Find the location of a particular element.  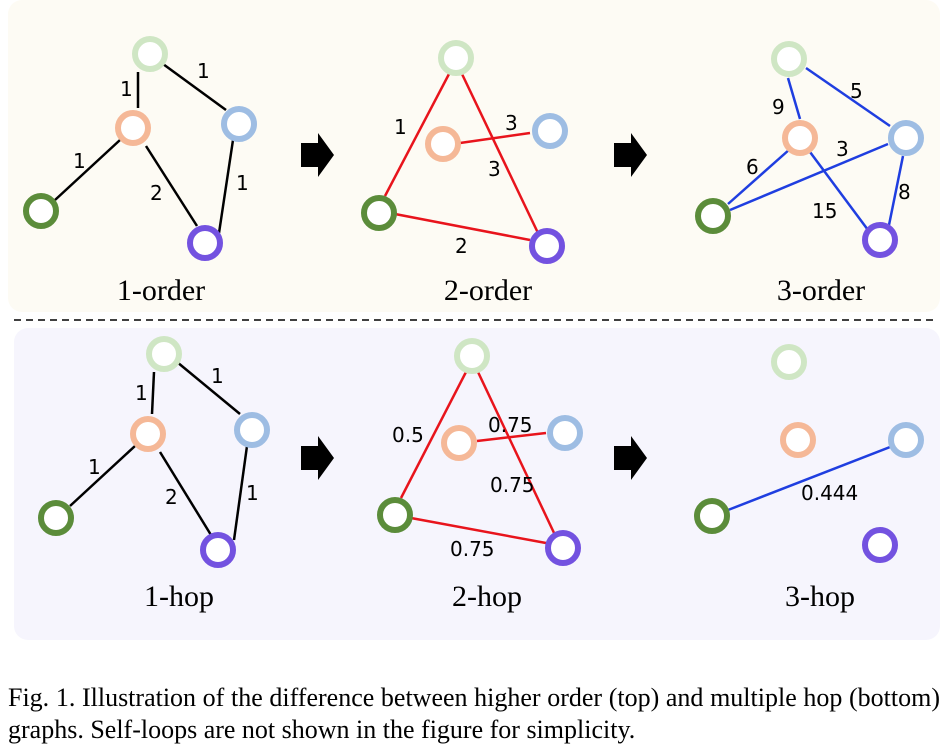

edge-label-b-c: 3 is located at coordinates (511, 123).